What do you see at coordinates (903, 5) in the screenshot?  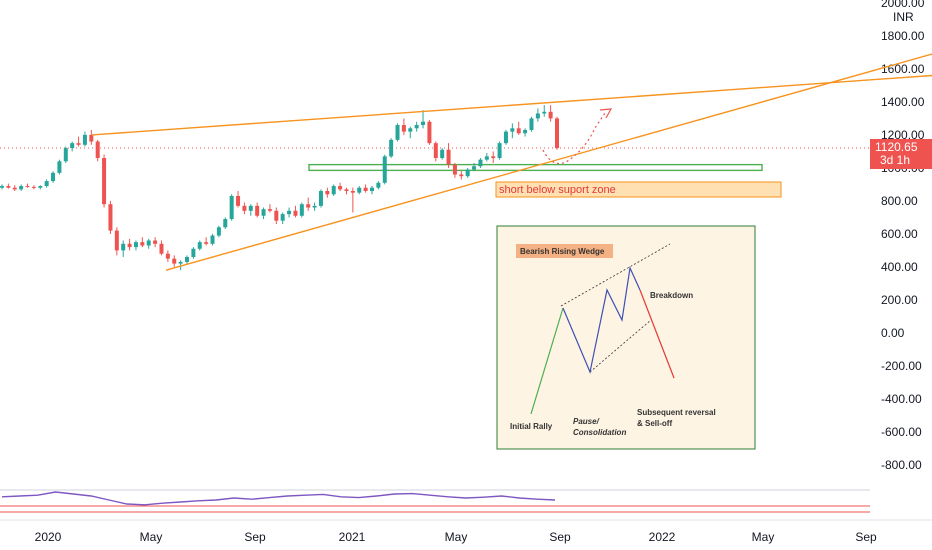 I see `price-tick-label: 2000.00` at bounding box center [903, 5].